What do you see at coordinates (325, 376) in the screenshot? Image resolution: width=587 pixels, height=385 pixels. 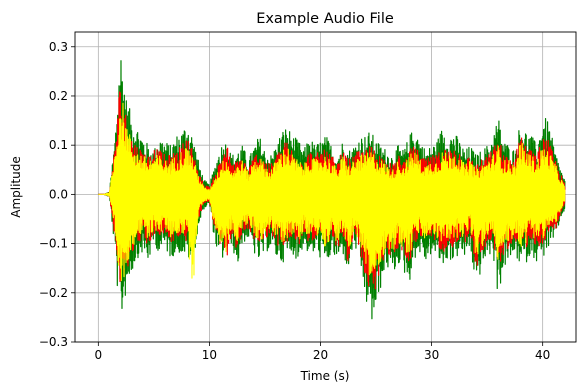 I see `x-axis-label: Time (s)` at bounding box center [325, 376].